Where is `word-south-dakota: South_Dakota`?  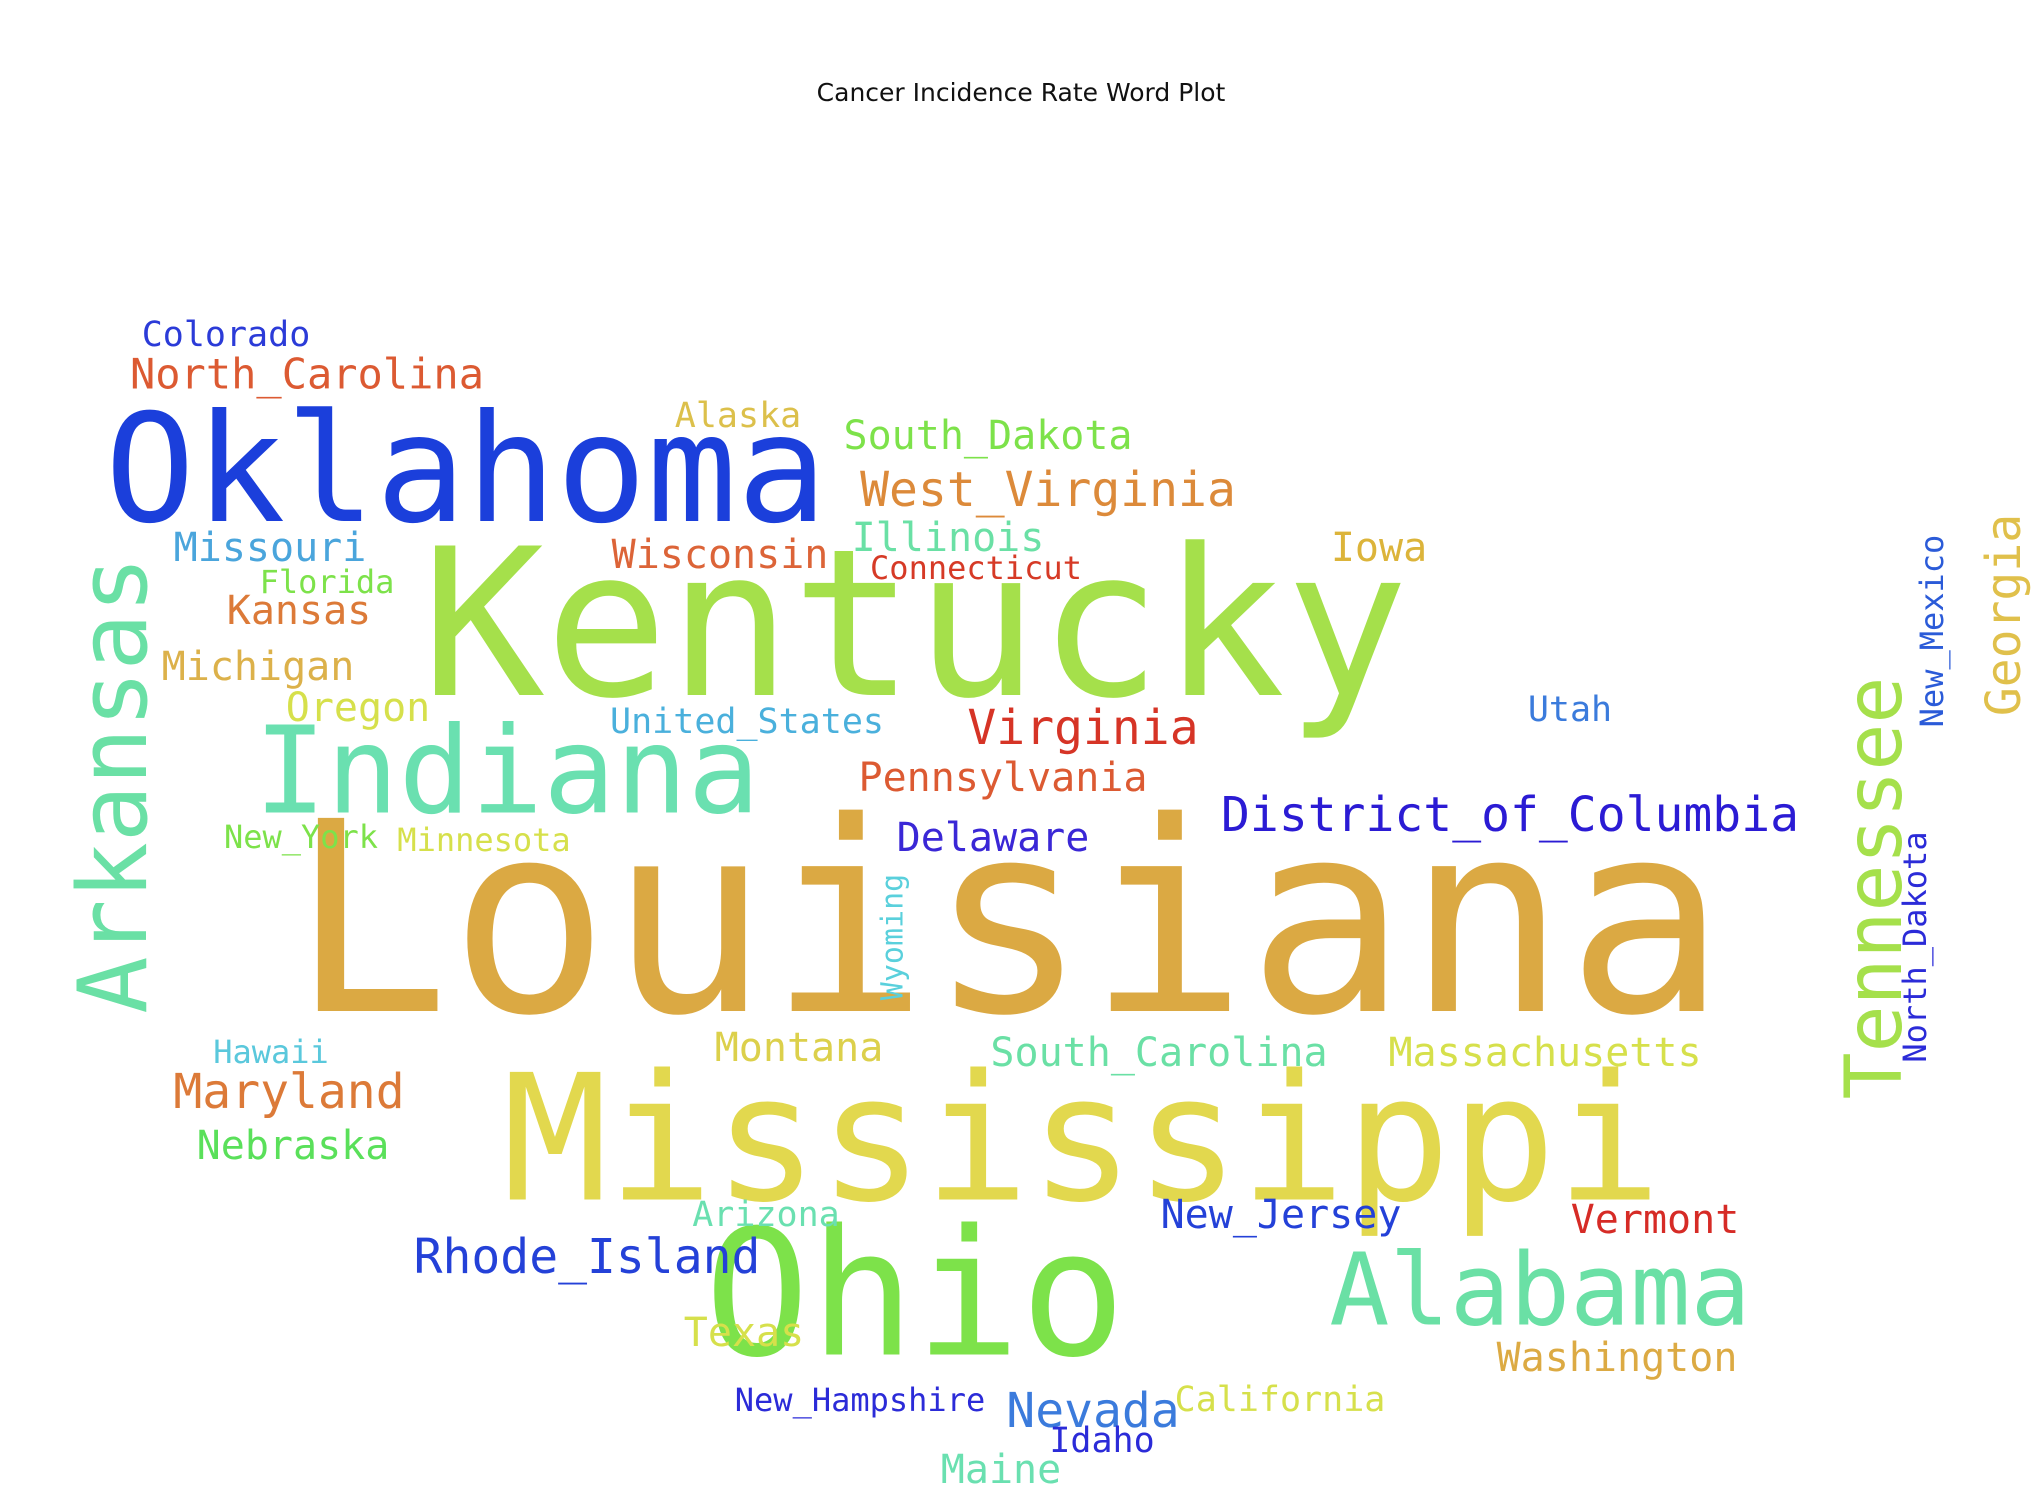
word-south-dakota: South_Dakota is located at coordinates (988, 436).